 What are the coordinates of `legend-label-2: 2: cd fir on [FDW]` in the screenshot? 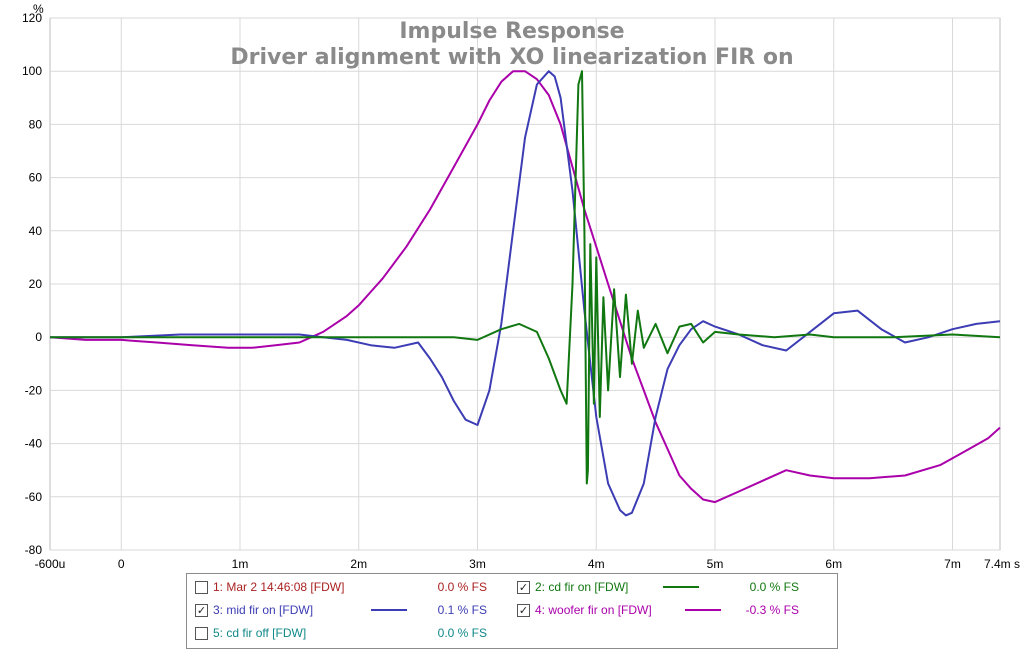 It's located at (582, 587).